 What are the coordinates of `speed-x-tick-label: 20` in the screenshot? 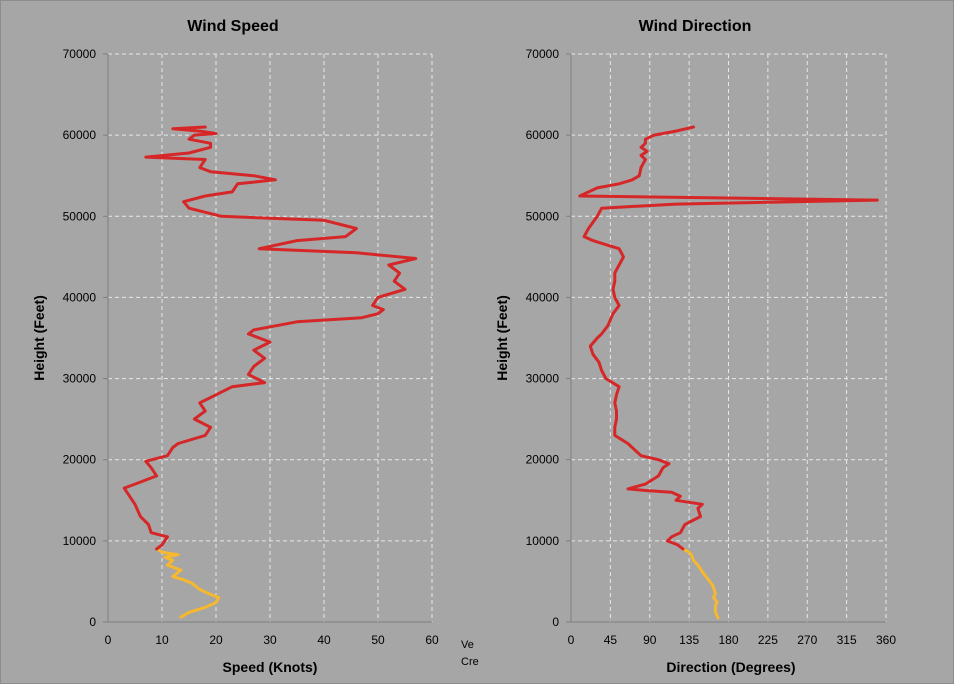 It's located at (216, 640).